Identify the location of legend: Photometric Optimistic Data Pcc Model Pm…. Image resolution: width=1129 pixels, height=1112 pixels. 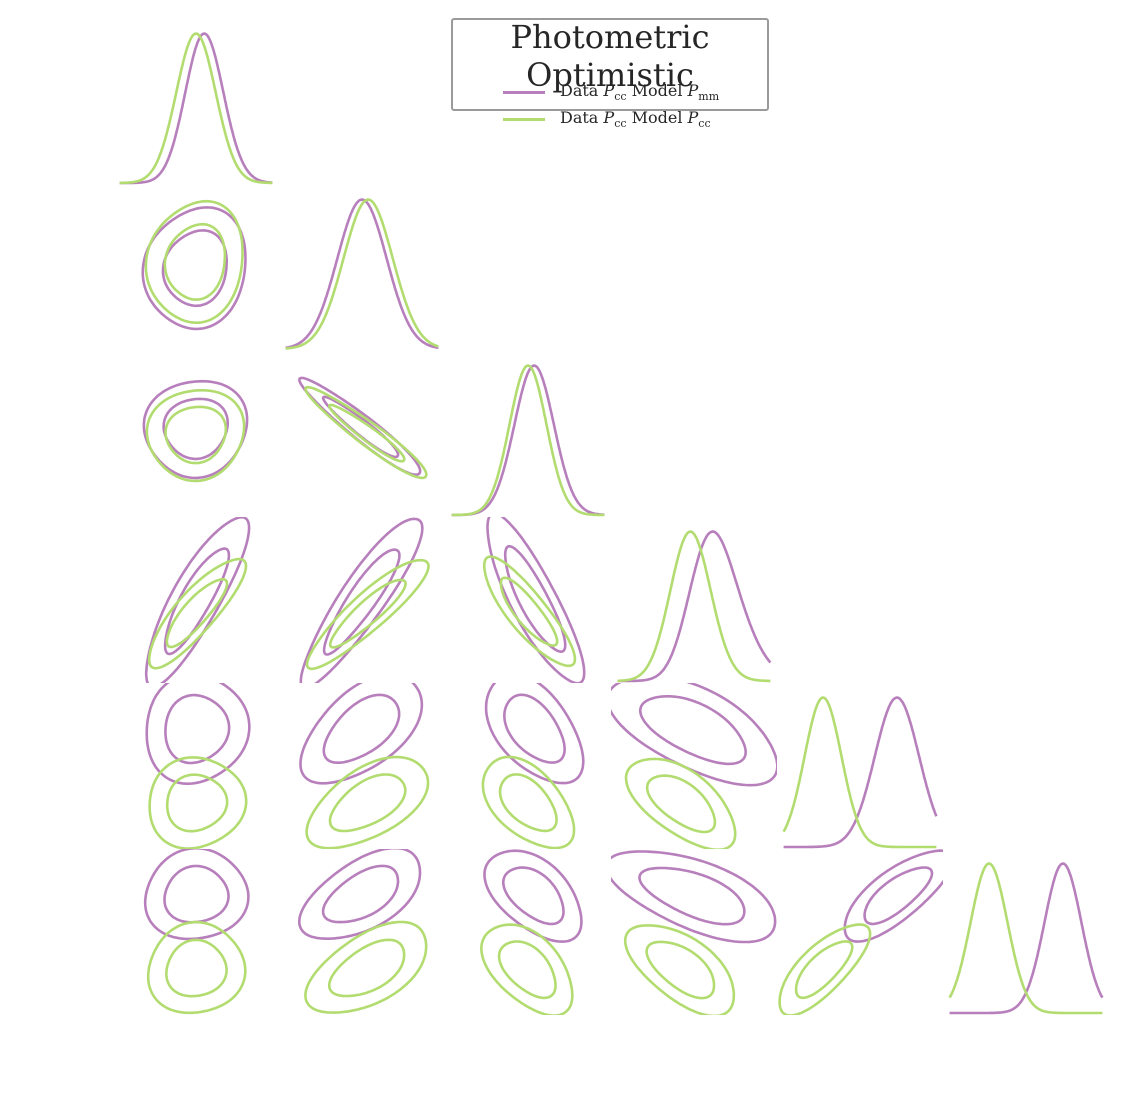
(610, 74).